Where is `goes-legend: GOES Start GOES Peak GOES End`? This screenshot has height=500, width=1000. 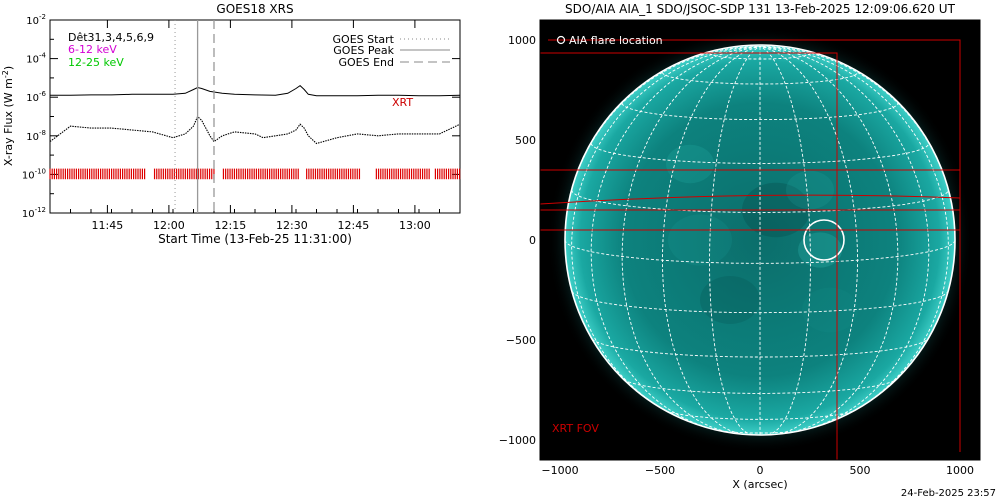
goes-legend: GOES Start GOES Peak GOES End is located at coordinates (391, 51).